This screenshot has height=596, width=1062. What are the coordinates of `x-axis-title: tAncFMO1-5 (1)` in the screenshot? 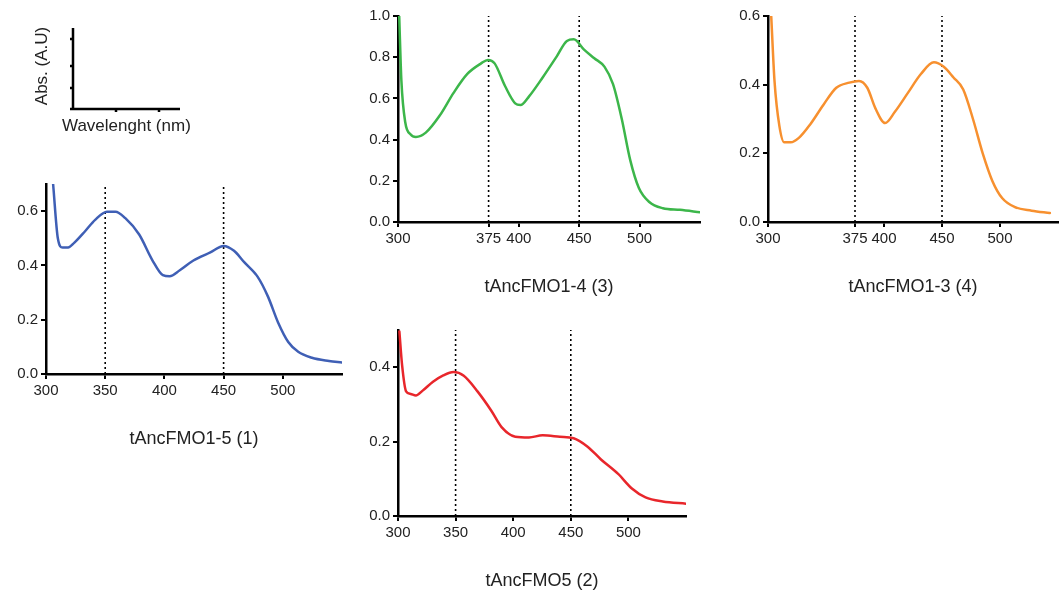 It's located at (194, 438).